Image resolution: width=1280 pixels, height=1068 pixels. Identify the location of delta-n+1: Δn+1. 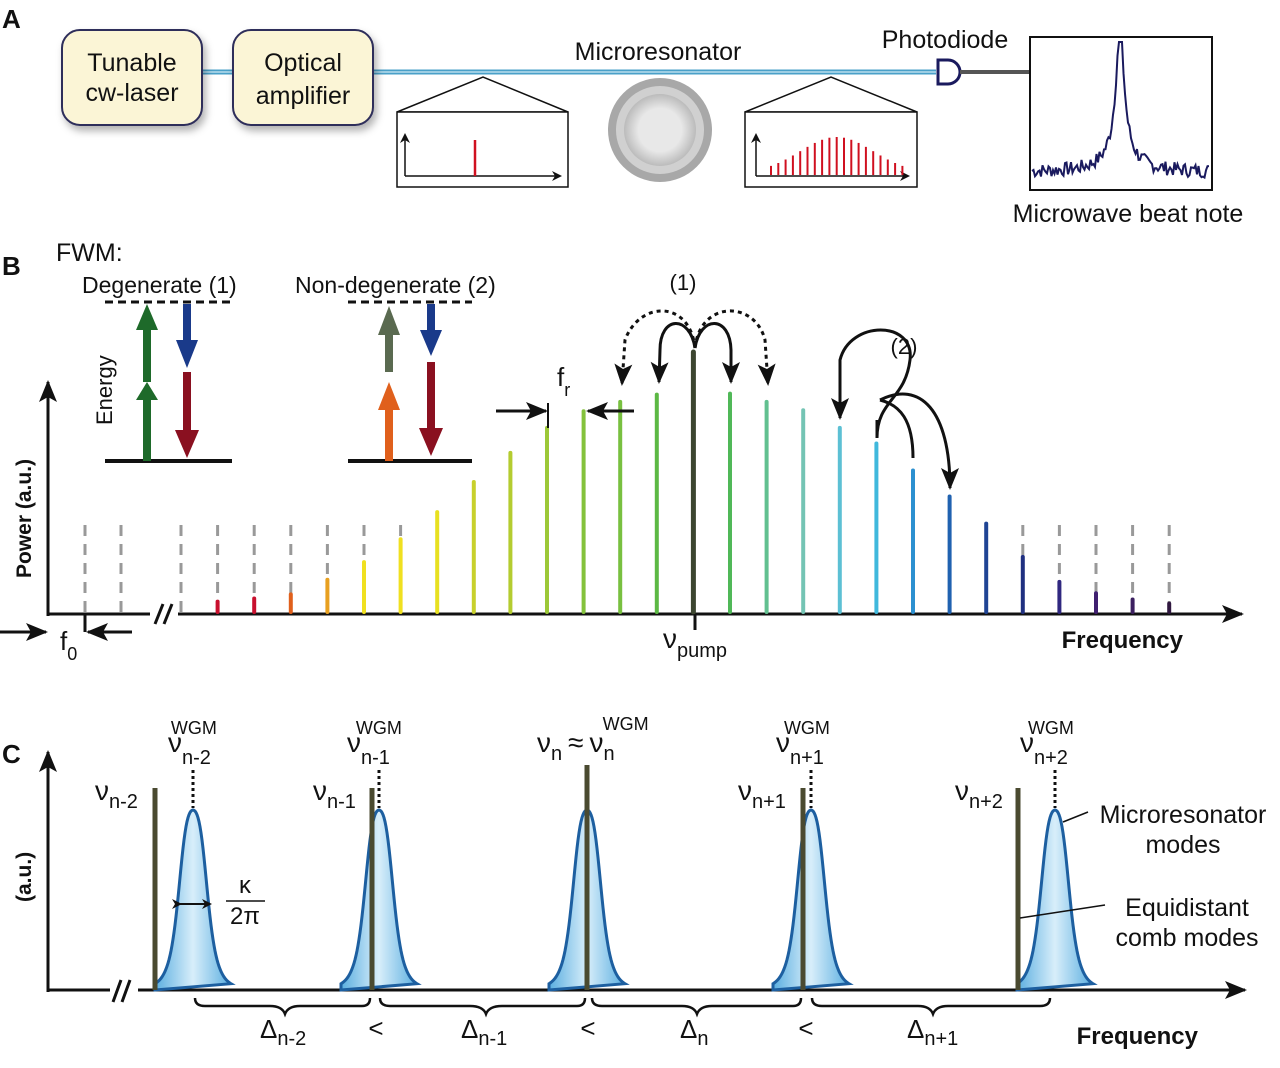
(932, 1032).